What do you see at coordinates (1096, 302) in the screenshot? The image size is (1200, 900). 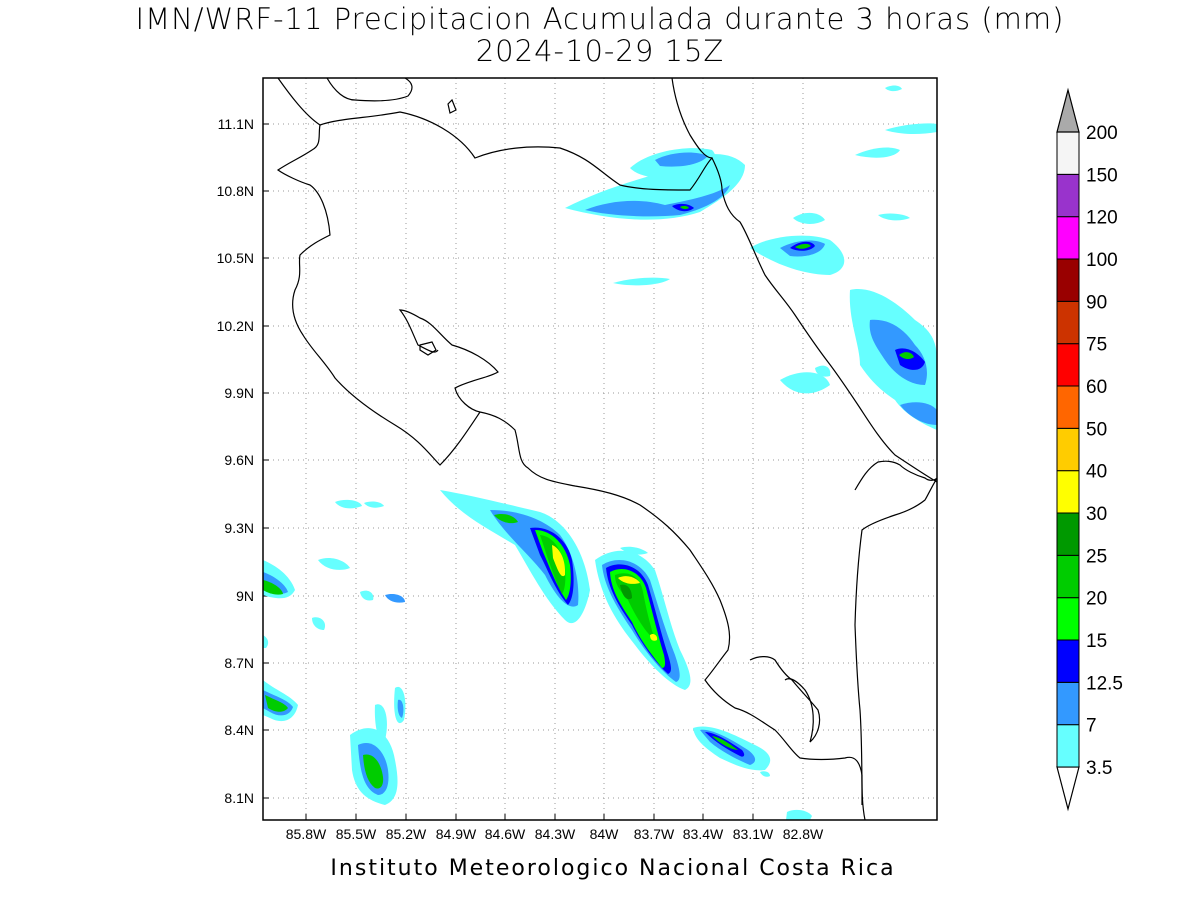 I see `colorbar-label: 90` at bounding box center [1096, 302].